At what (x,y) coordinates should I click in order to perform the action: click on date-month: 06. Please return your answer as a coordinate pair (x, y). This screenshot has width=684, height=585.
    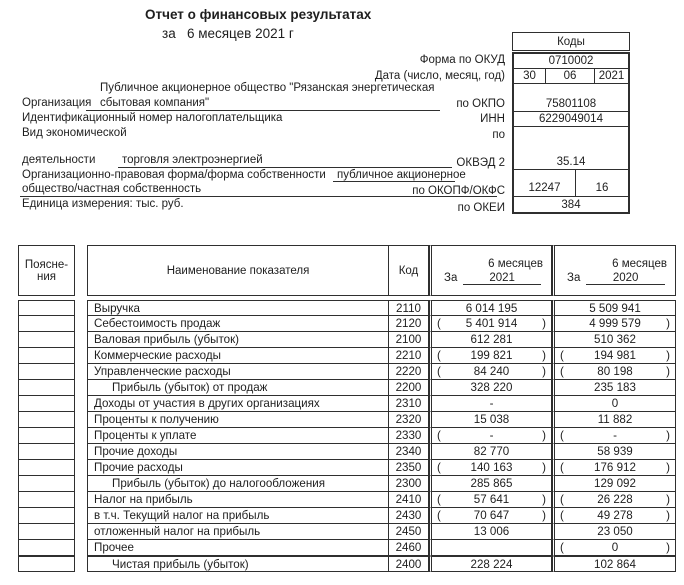
    Looking at the image, I should click on (570, 76).